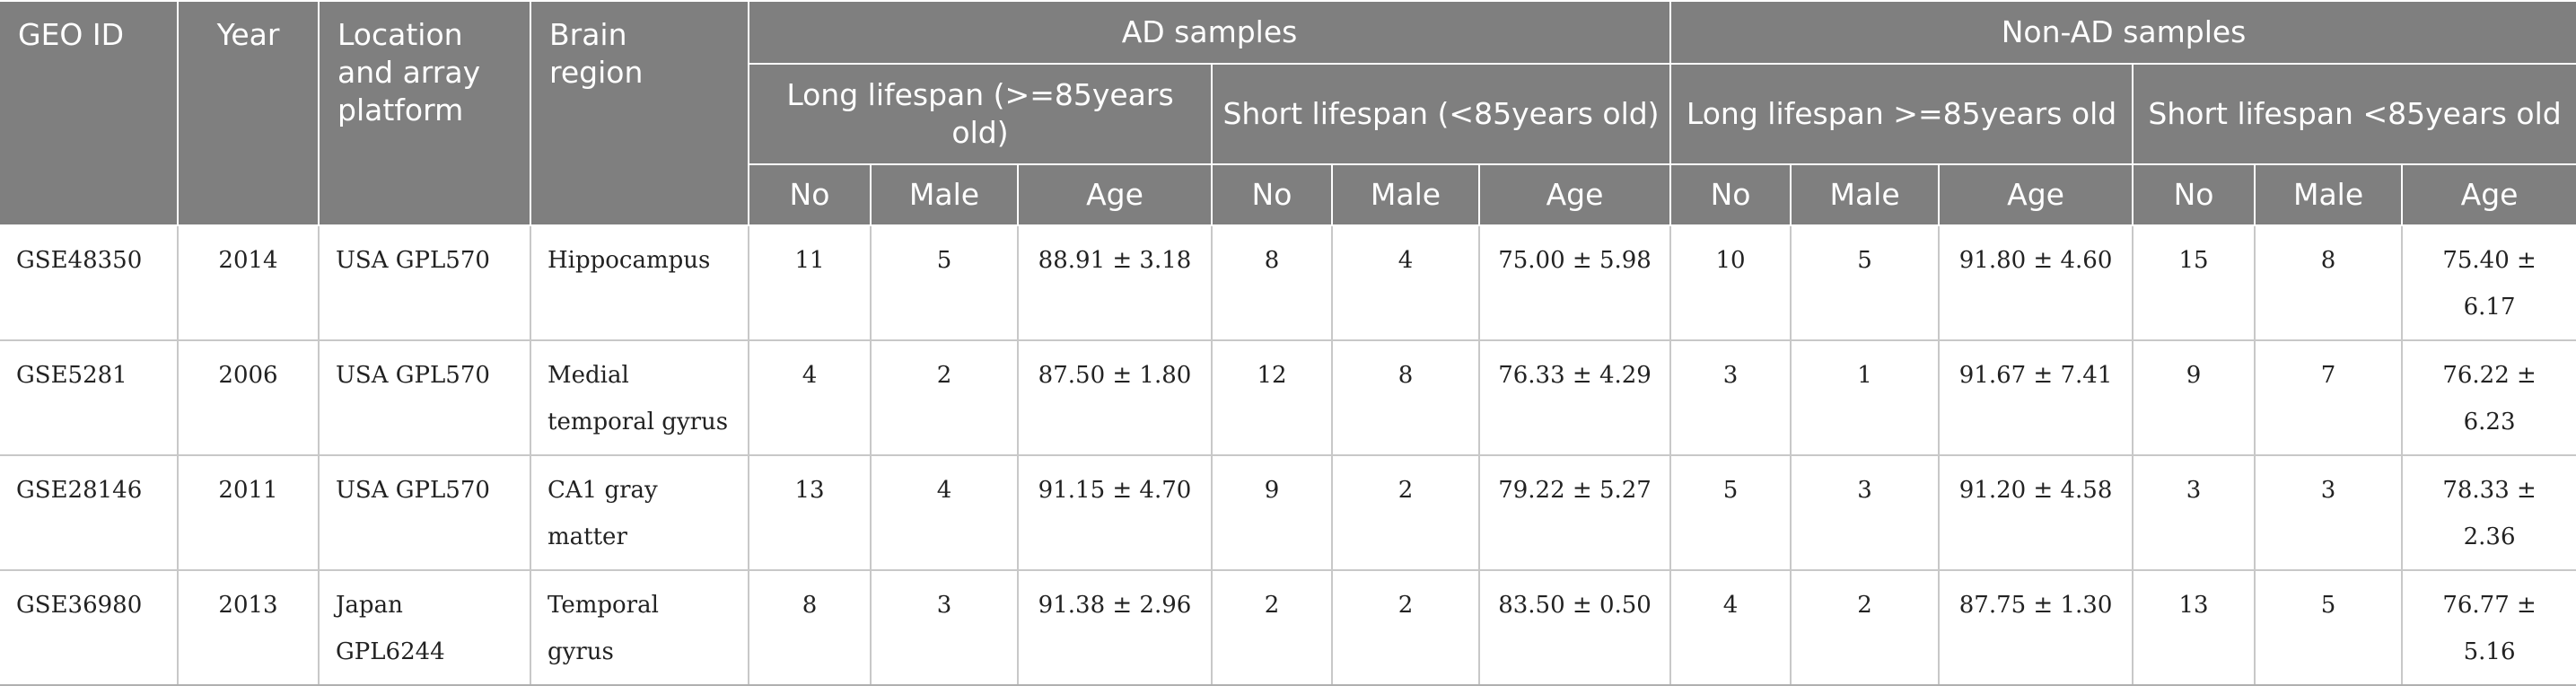 This screenshot has height=686, width=2576. Describe the element at coordinates (1730, 397) in the screenshot. I see `cell-nonad-long-no: 3` at that location.